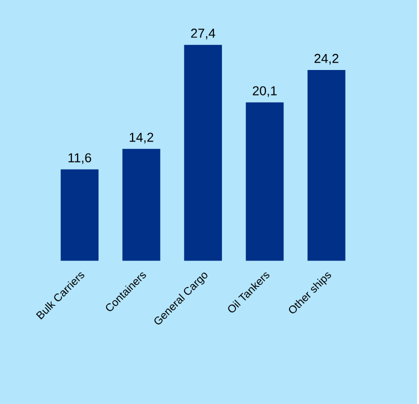 This screenshot has height=404, width=419. What do you see at coordinates (326, 59) in the screenshot?
I see `data-label: 24,2` at bounding box center [326, 59].